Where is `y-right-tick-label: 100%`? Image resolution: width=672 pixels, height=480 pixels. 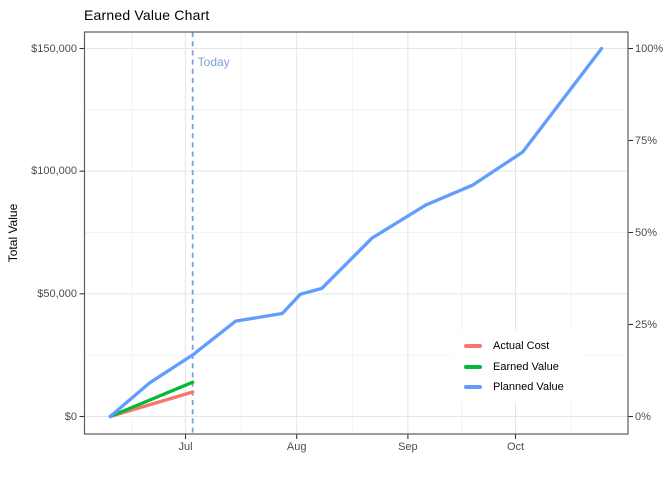
y-right-tick-label: 100% is located at coordinates (649, 48).